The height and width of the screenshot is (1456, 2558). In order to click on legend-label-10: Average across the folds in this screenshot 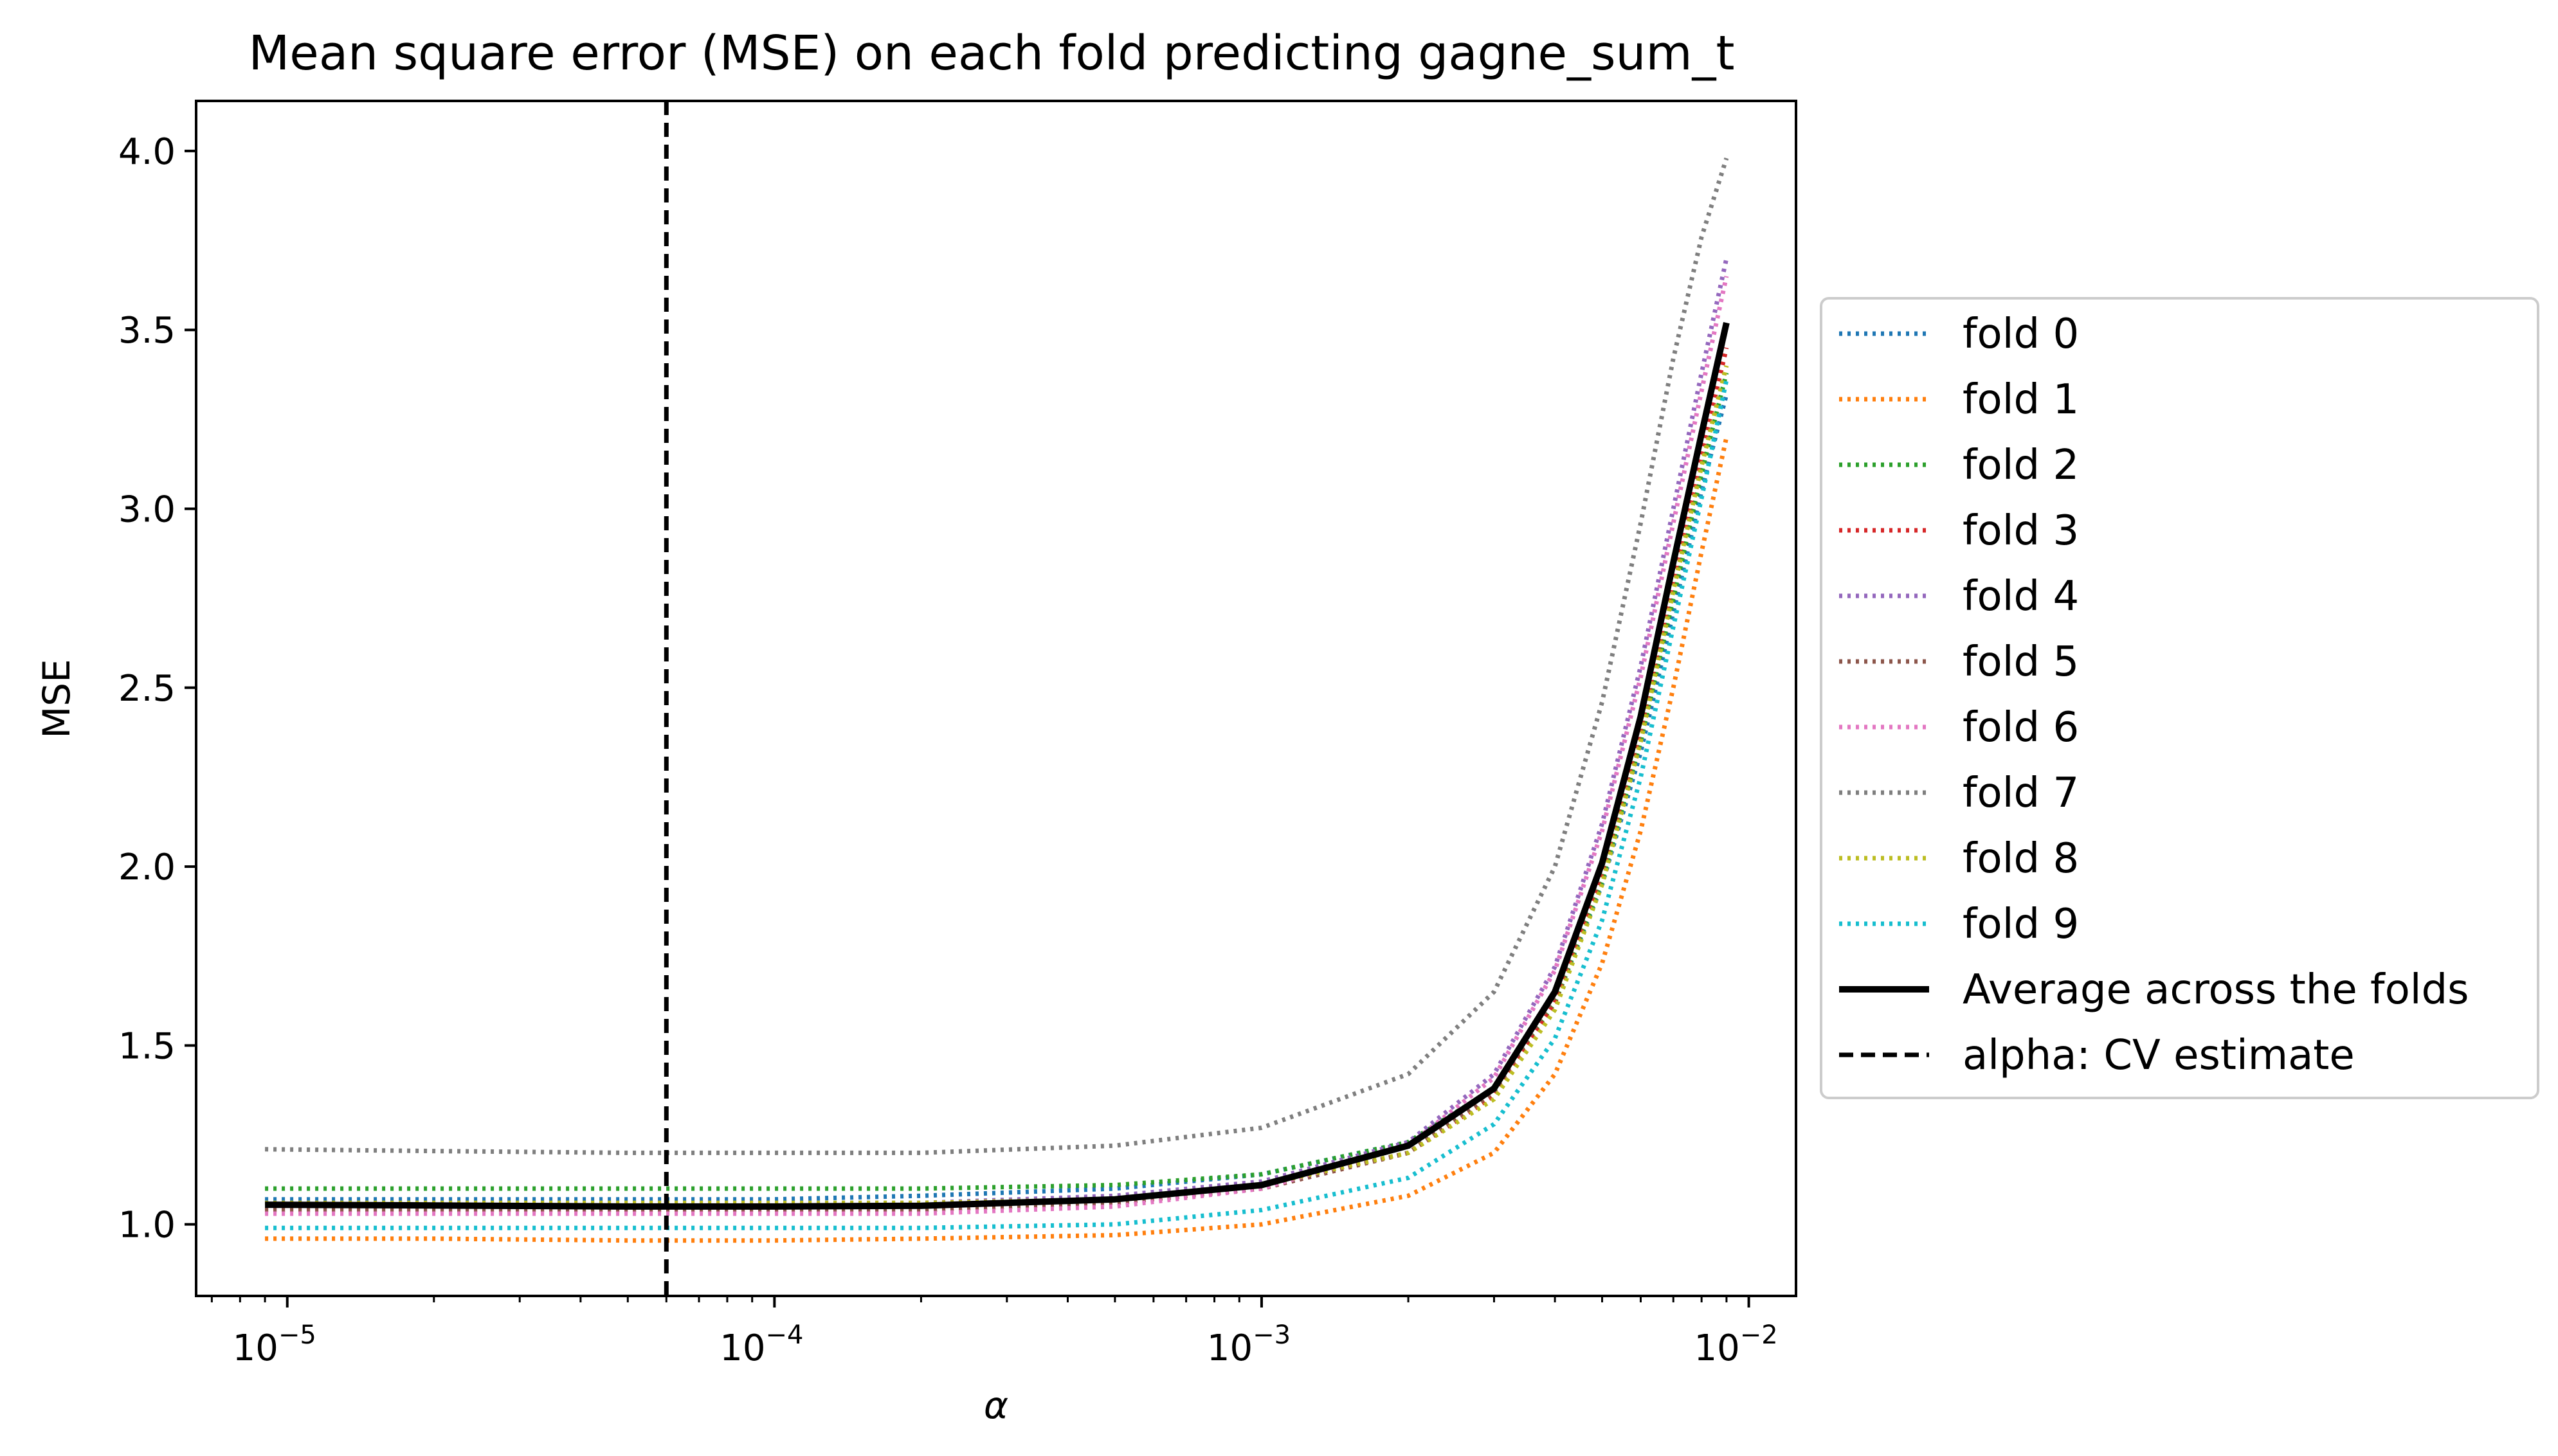, I will do `click(2216, 990)`.